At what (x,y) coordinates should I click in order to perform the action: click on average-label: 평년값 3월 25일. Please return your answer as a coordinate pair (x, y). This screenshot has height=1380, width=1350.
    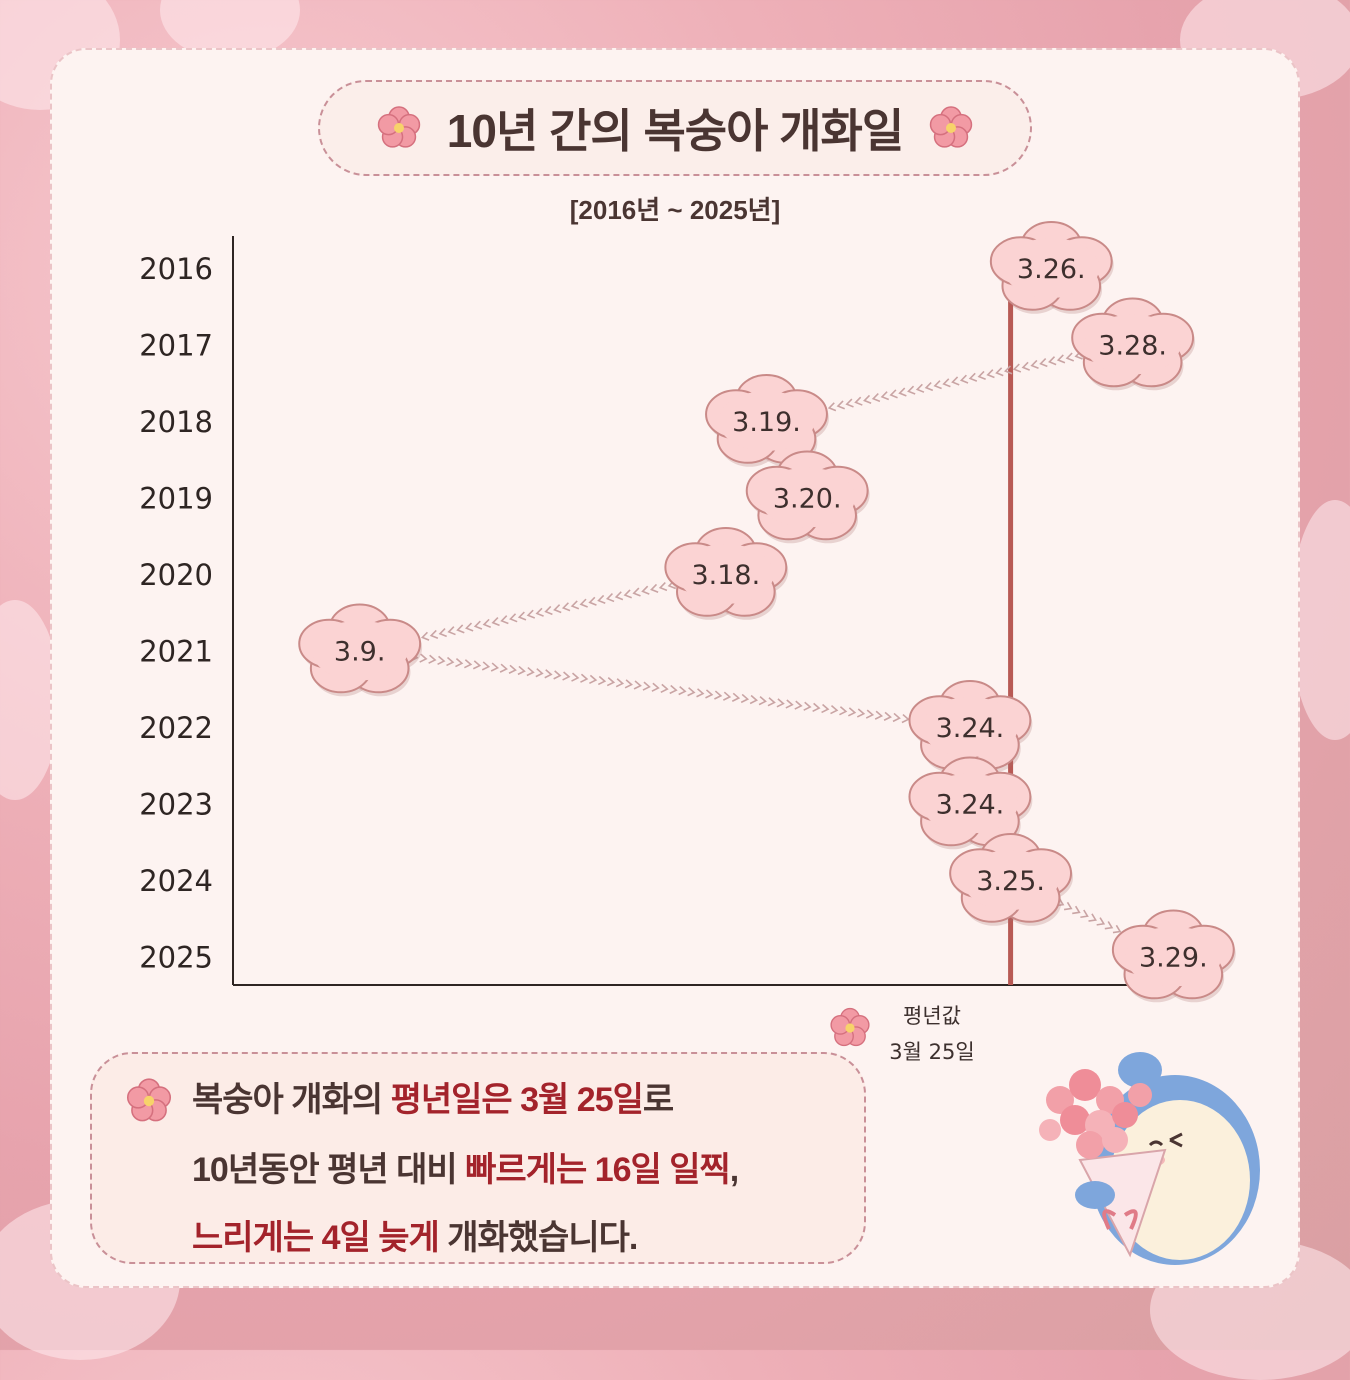
    Looking at the image, I should click on (932, 1034).